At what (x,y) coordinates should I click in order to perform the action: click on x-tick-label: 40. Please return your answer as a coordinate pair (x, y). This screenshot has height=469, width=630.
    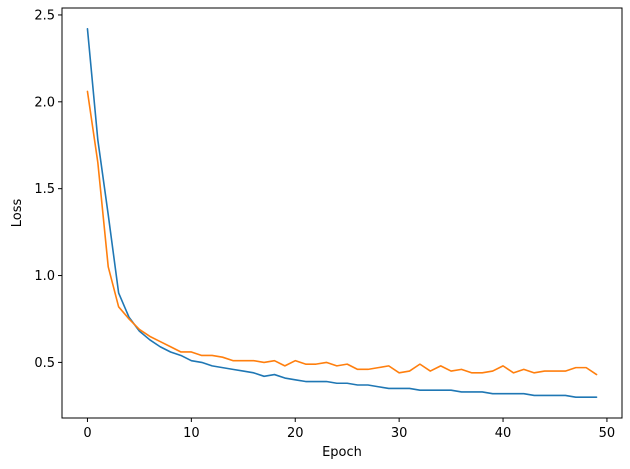
    Looking at the image, I should click on (503, 433).